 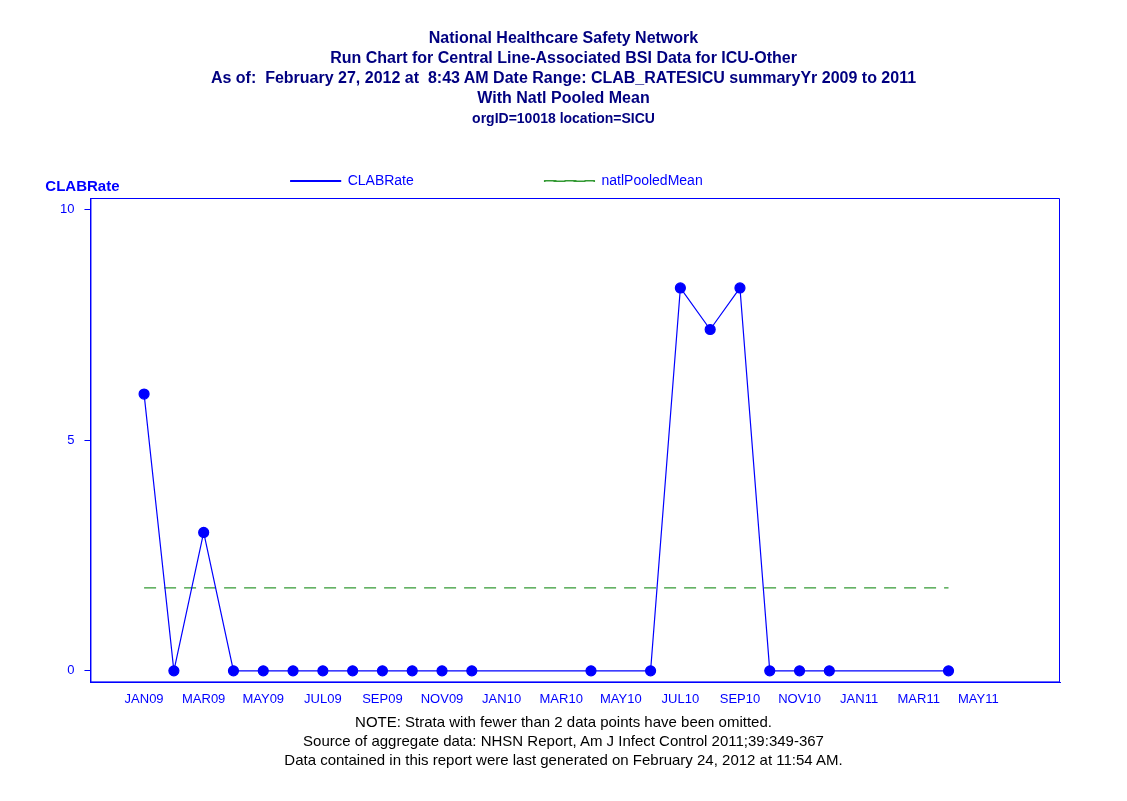 What do you see at coordinates (439, 179) in the screenshot?
I see `legend-label: CLABRate` at bounding box center [439, 179].